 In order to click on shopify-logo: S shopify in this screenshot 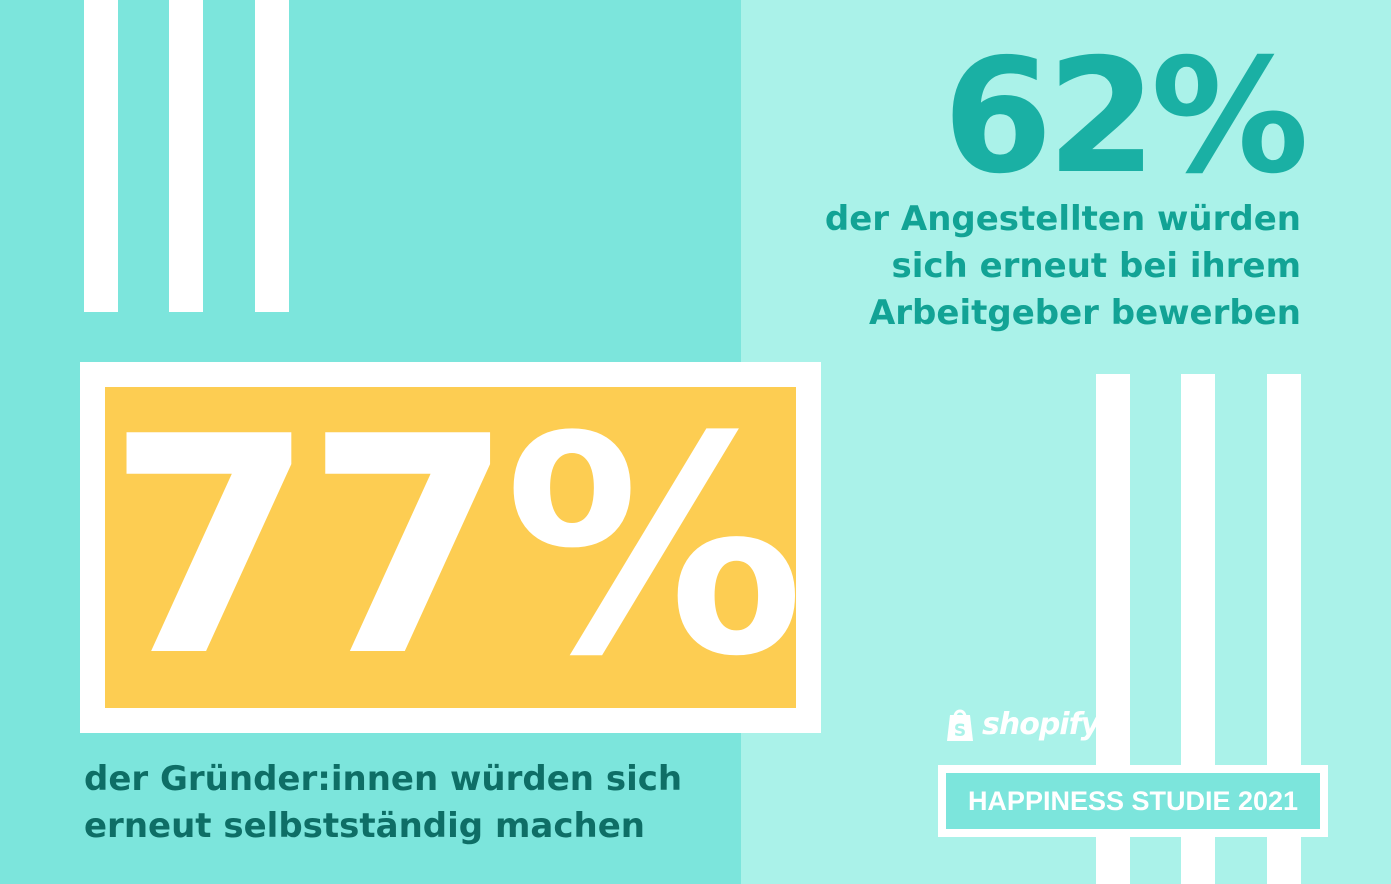, I will do `click(1022, 724)`.